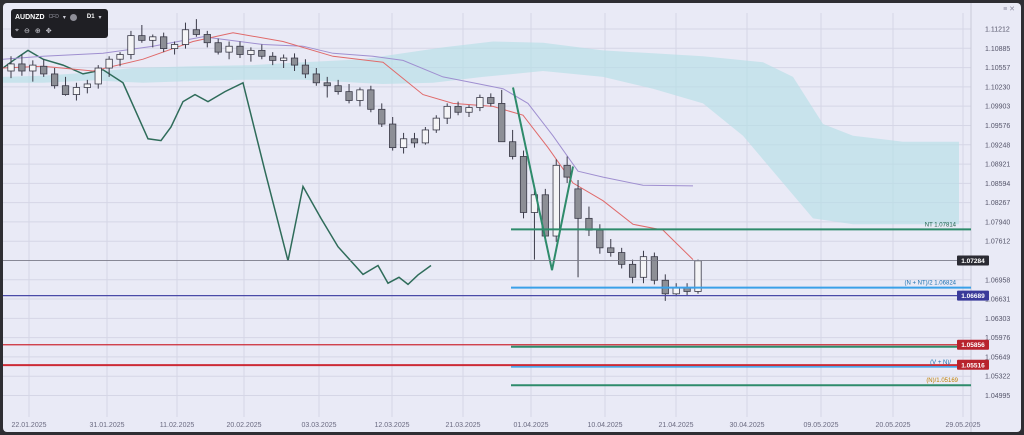 This screenshot has height=435, width=1024. Describe the element at coordinates (997, 357) in the screenshot. I see `y-tick-label: 1.05649` at that location.